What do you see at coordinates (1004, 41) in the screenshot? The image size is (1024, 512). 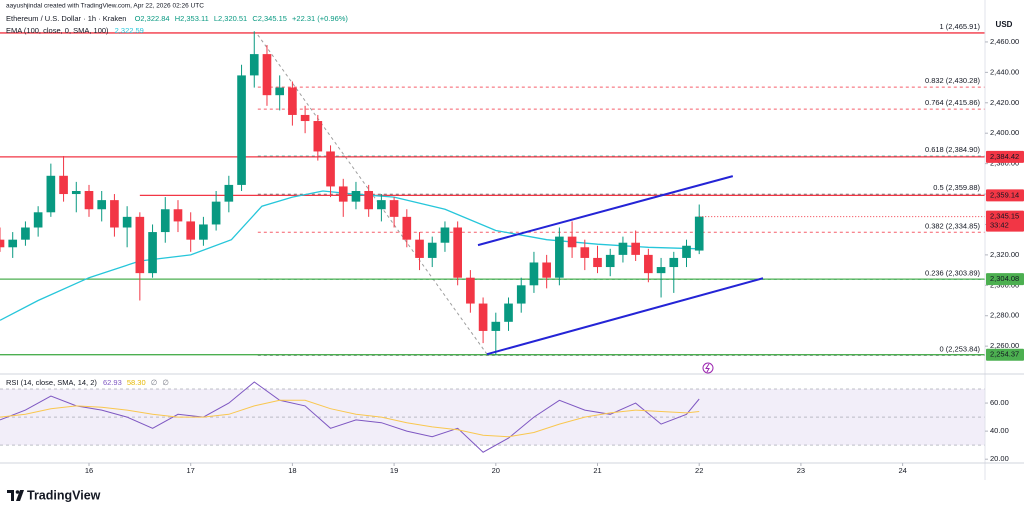 I see `y-tick-label: 2,460.00` at bounding box center [1004, 41].